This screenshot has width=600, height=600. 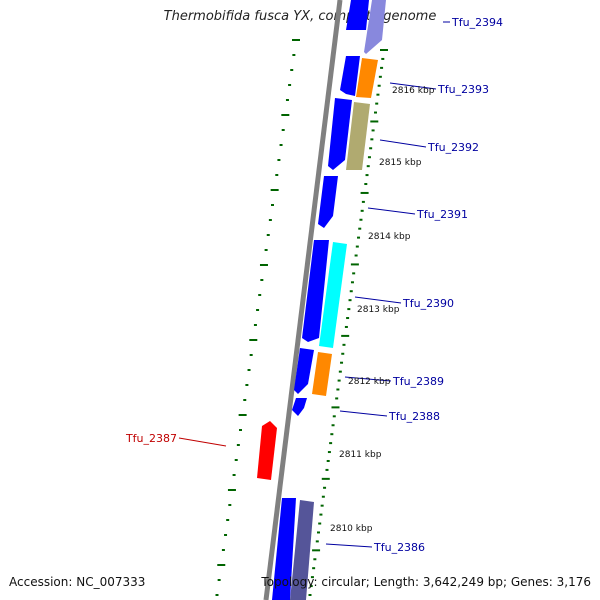 What do you see at coordinates (300, 16) in the screenshot?
I see `map-title: Thermobifida fusca YX, complete genome` at bounding box center [300, 16].